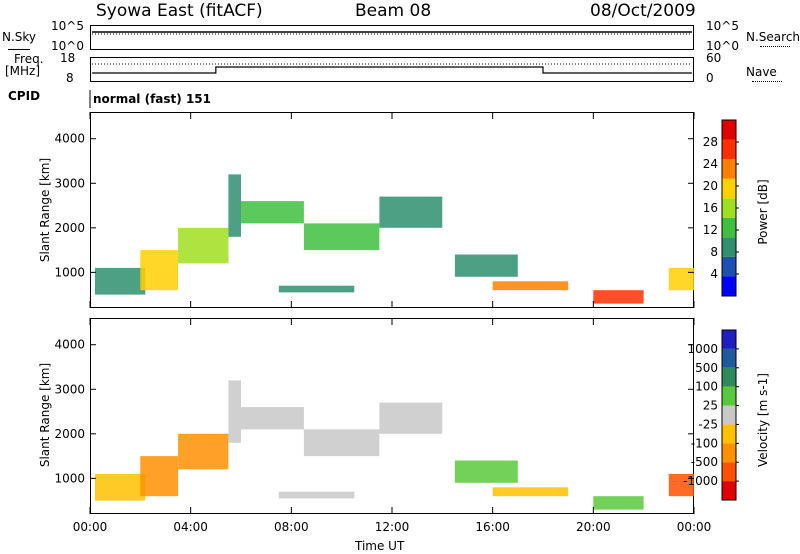 This screenshot has height=554, width=800. Describe the element at coordinates (775, 46) in the screenshot. I see `noise-right-legend-line` at that location.